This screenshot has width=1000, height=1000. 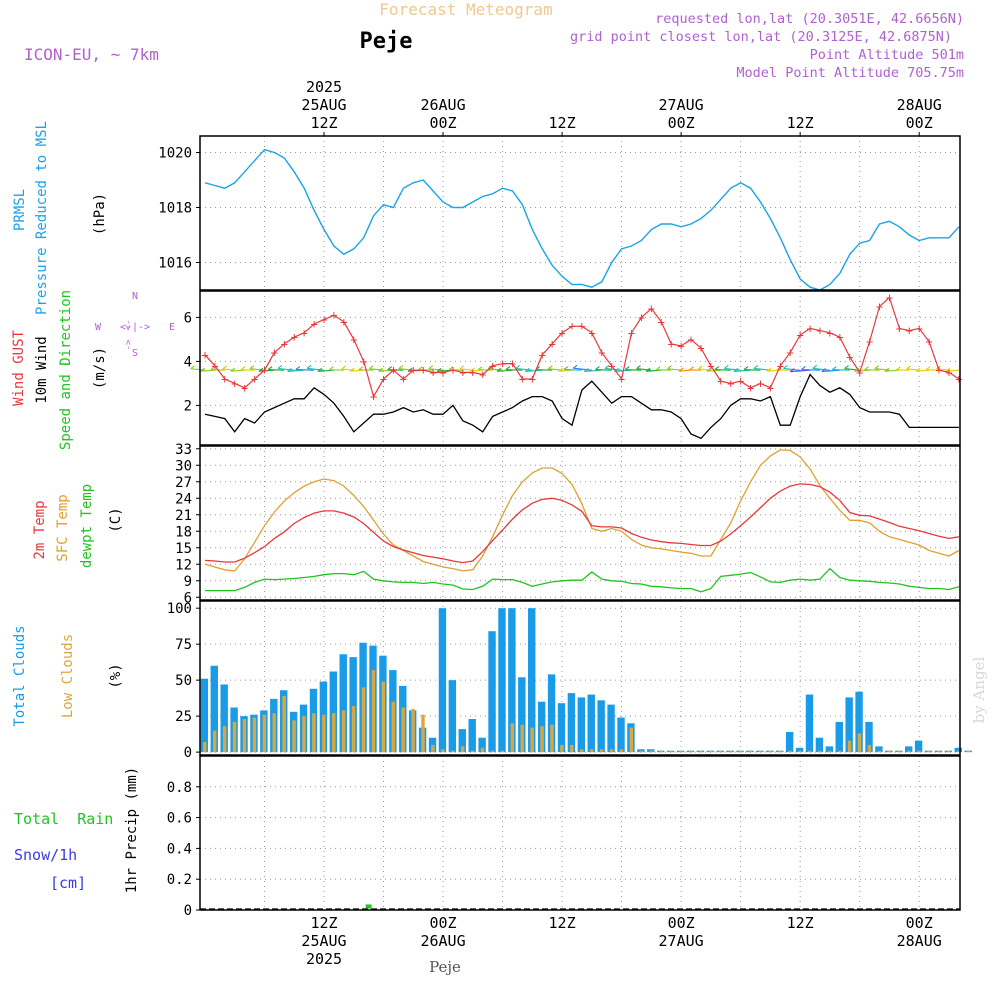 I want to click on y-tick-label: 4, so click(x=188, y=362).